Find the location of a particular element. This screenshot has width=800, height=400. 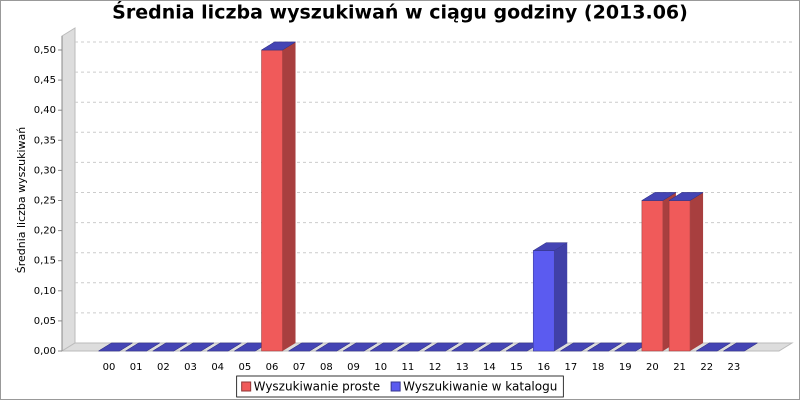

y-tick-label: 0,00 is located at coordinates (45, 351).